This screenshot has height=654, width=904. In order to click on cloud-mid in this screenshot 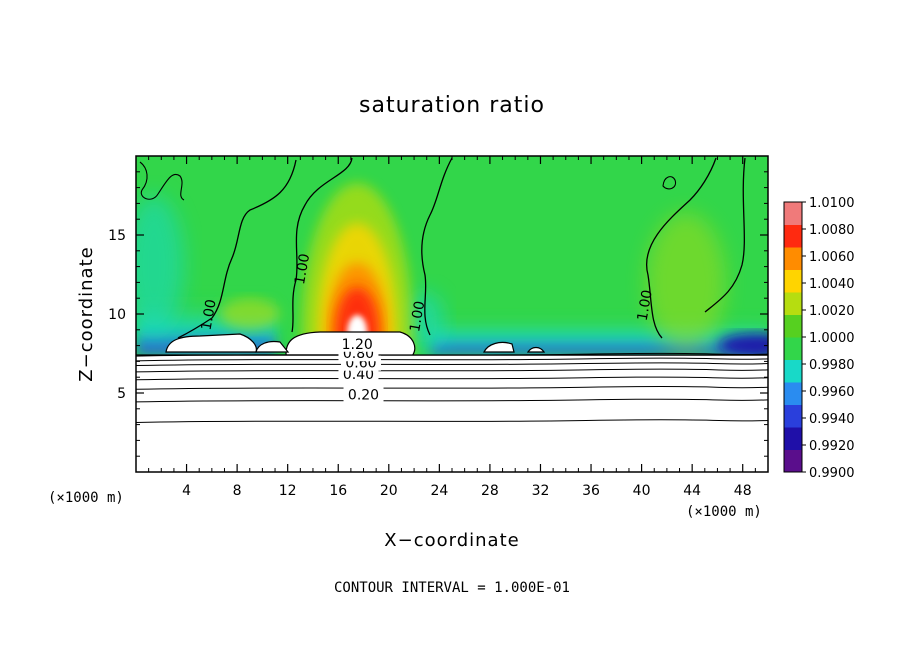, I will do `click(272, 346)`.